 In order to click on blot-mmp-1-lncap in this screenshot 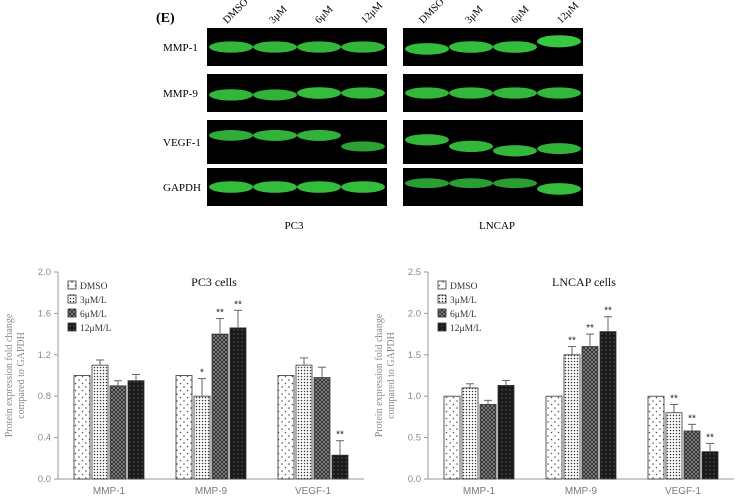, I will do `click(493, 47)`.